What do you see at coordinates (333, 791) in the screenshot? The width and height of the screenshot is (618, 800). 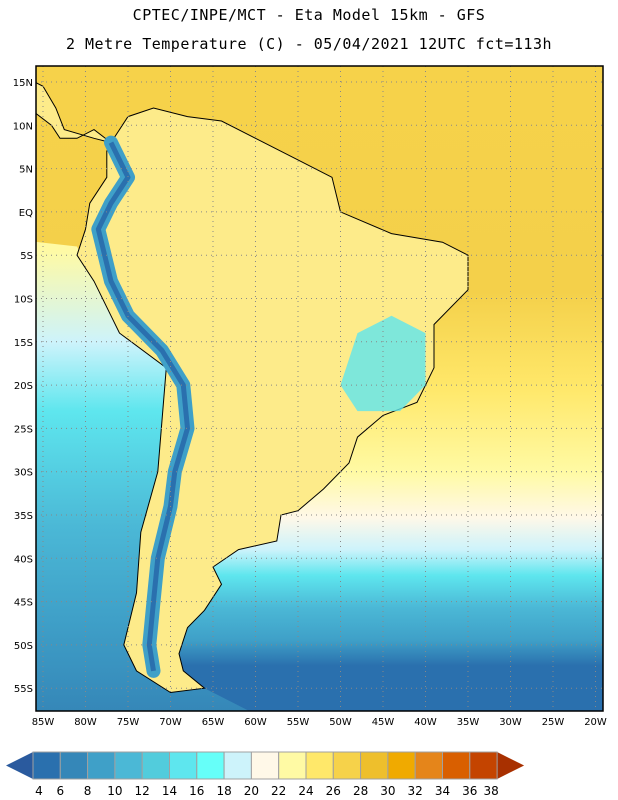 I see `colorbar-label: 26` at bounding box center [333, 791].